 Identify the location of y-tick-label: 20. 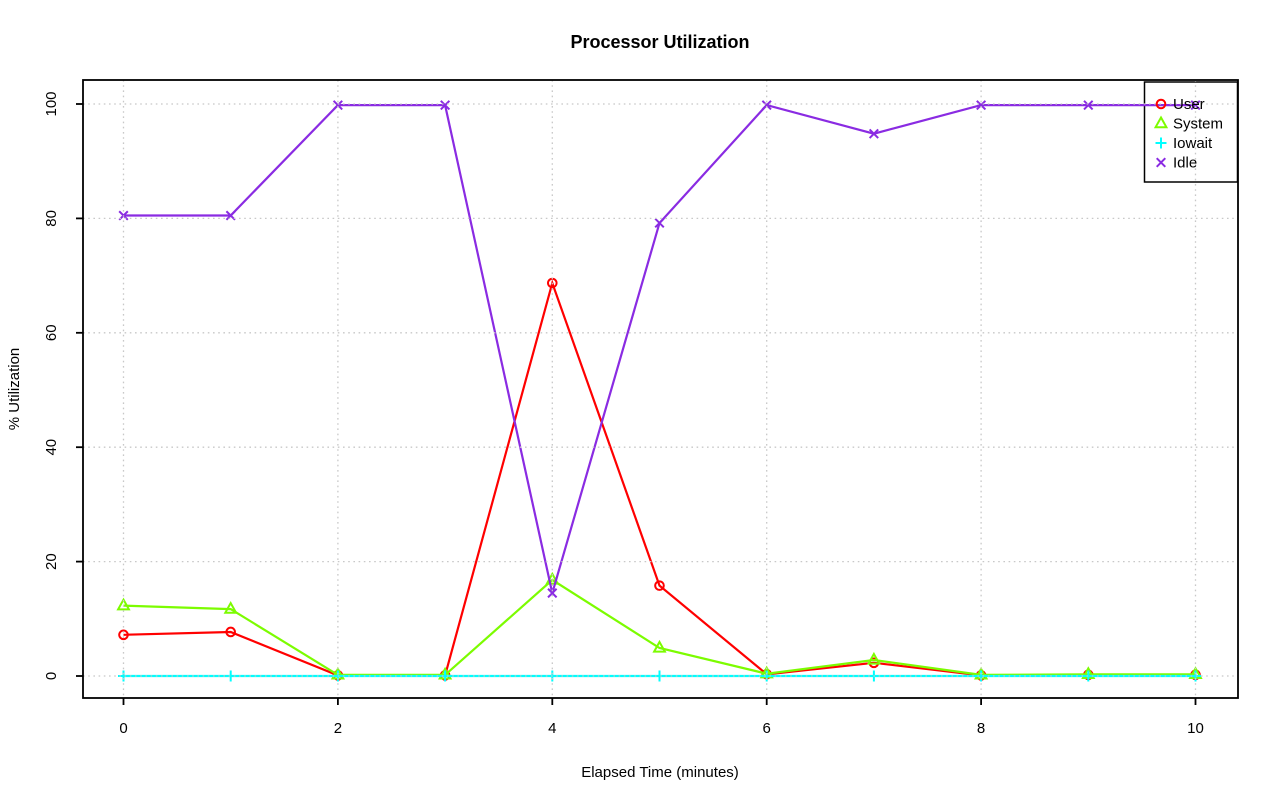
(51, 561).